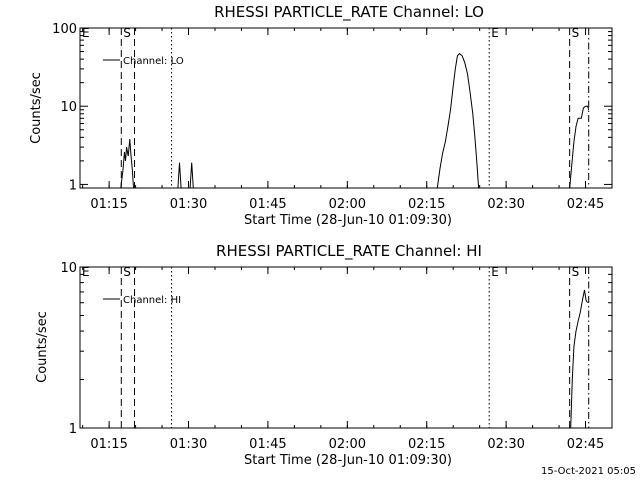 This screenshot has width=640, height=480. I want to click on chart-title: RHESSI PARTICLE_RATE Channel: HI, so click(349, 251).